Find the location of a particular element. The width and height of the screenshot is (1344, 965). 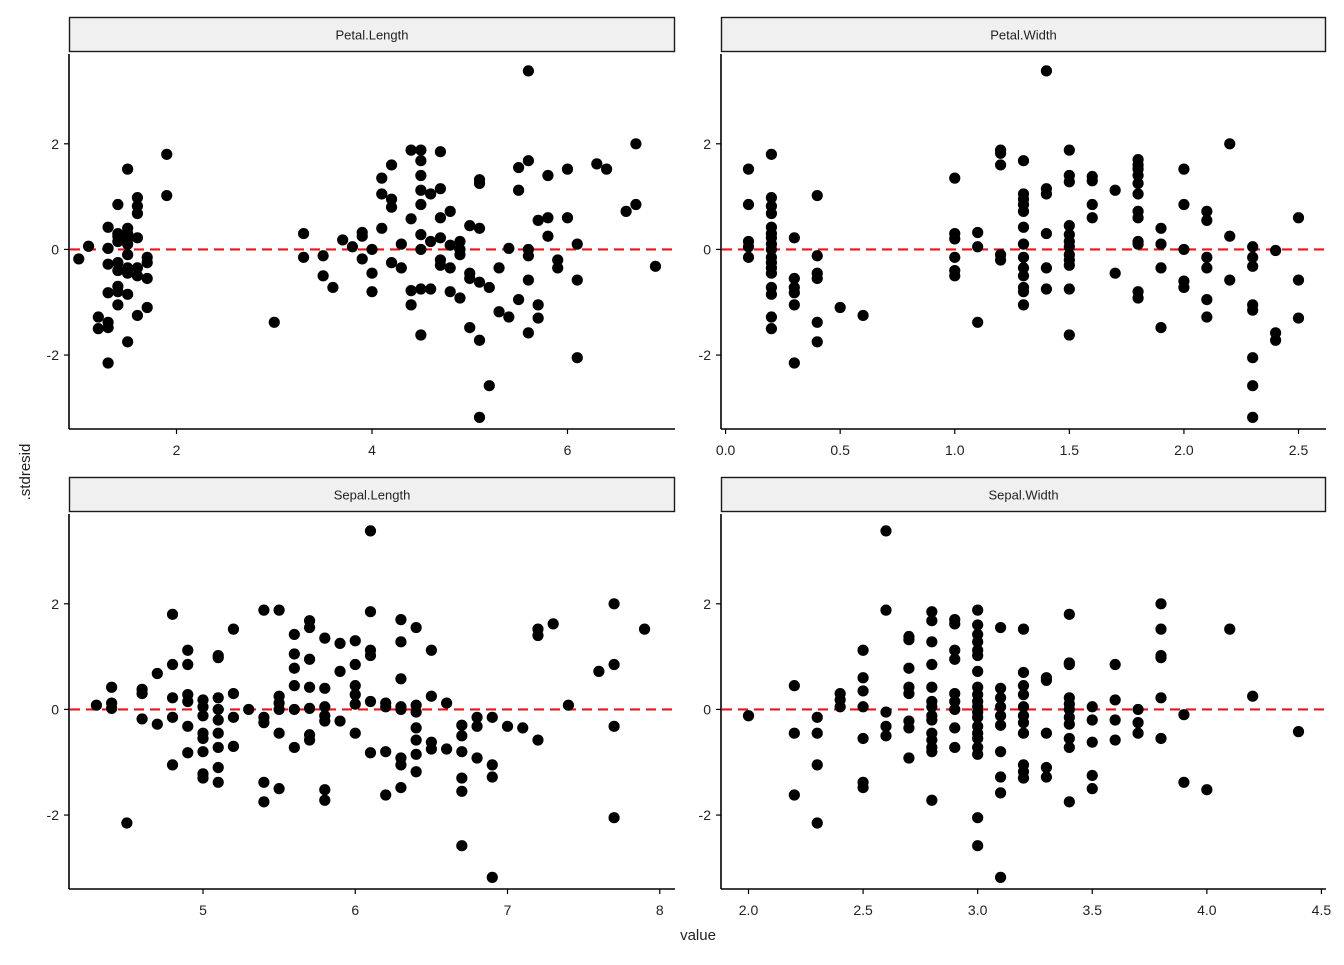

x-tick-label: 1.0 is located at coordinates (955, 450).